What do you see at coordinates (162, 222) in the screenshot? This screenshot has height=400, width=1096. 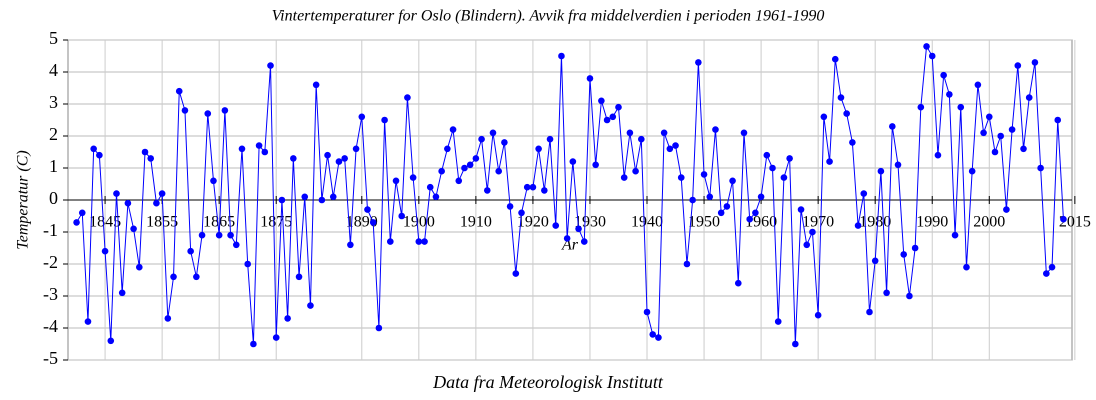 I see `x-tick-label: 1855` at bounding box center [162, 222].